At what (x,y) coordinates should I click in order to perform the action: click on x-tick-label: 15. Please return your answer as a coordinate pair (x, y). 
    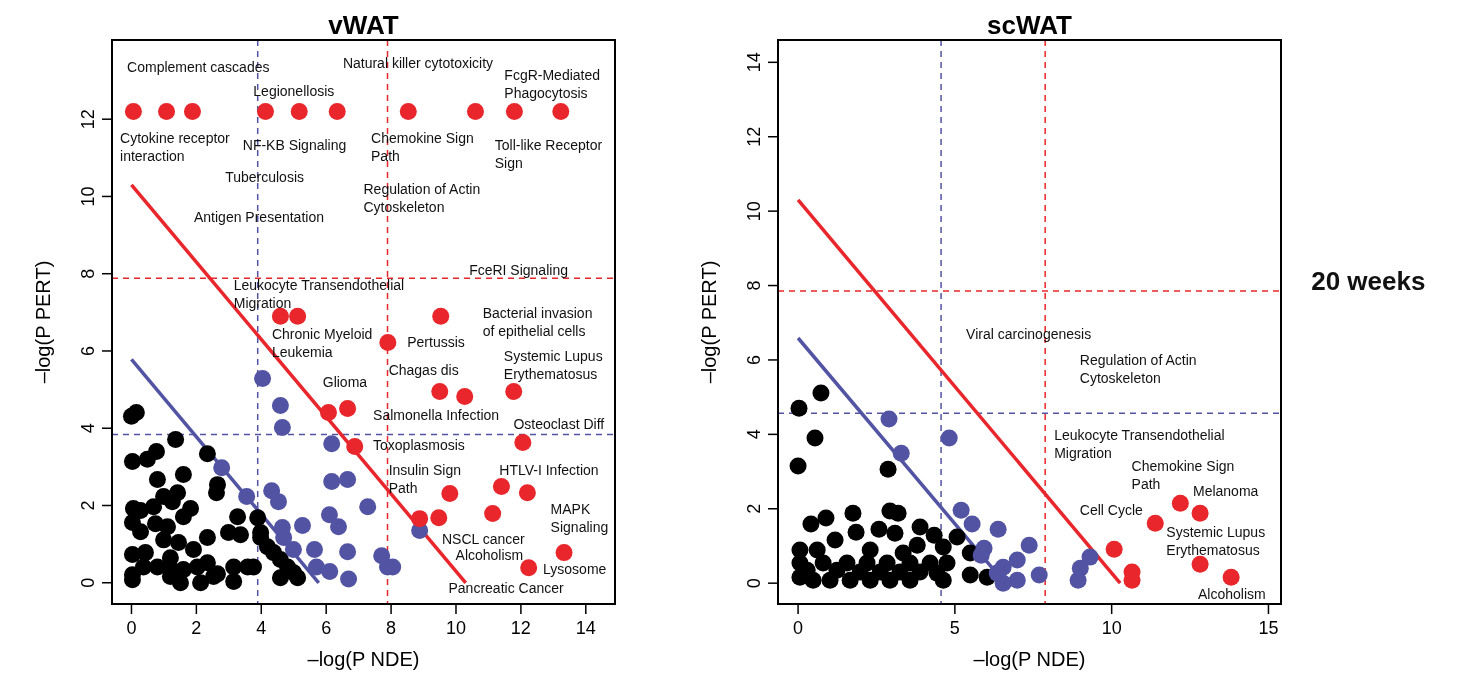
    Looking at the image, I should click on (1268, 628).